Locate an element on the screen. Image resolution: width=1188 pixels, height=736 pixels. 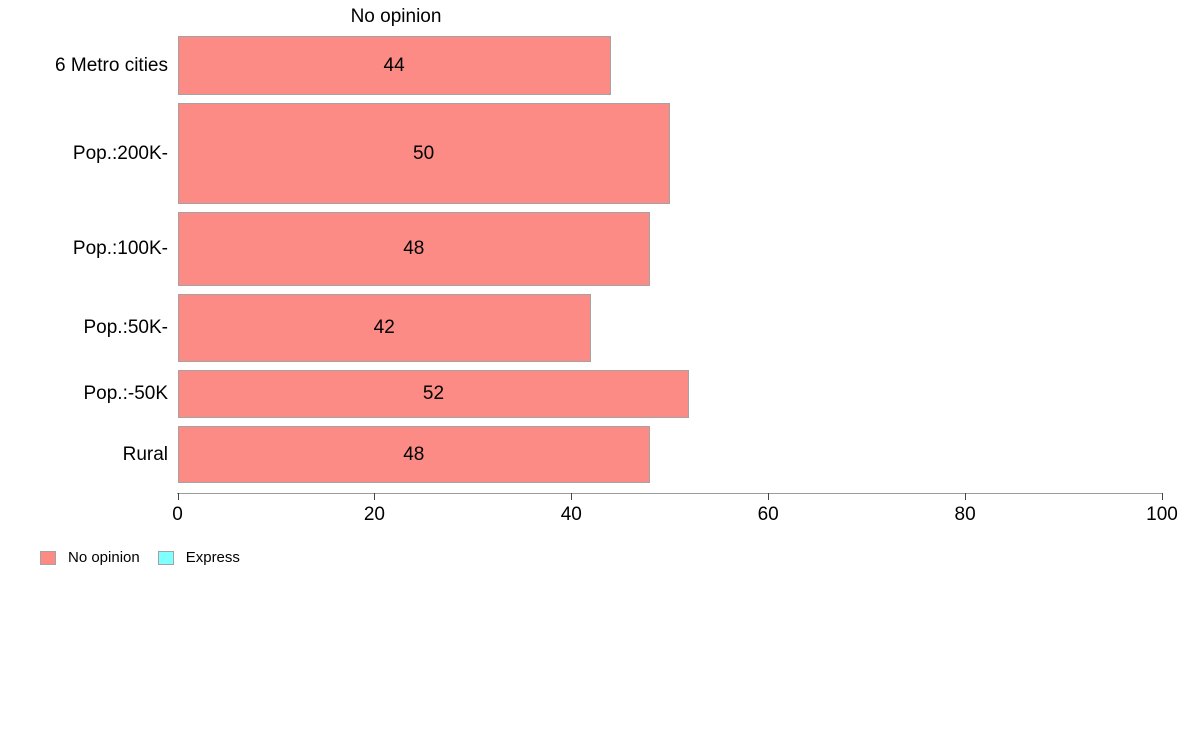
chart-title: No opinion is located at coordinates (396, 16).